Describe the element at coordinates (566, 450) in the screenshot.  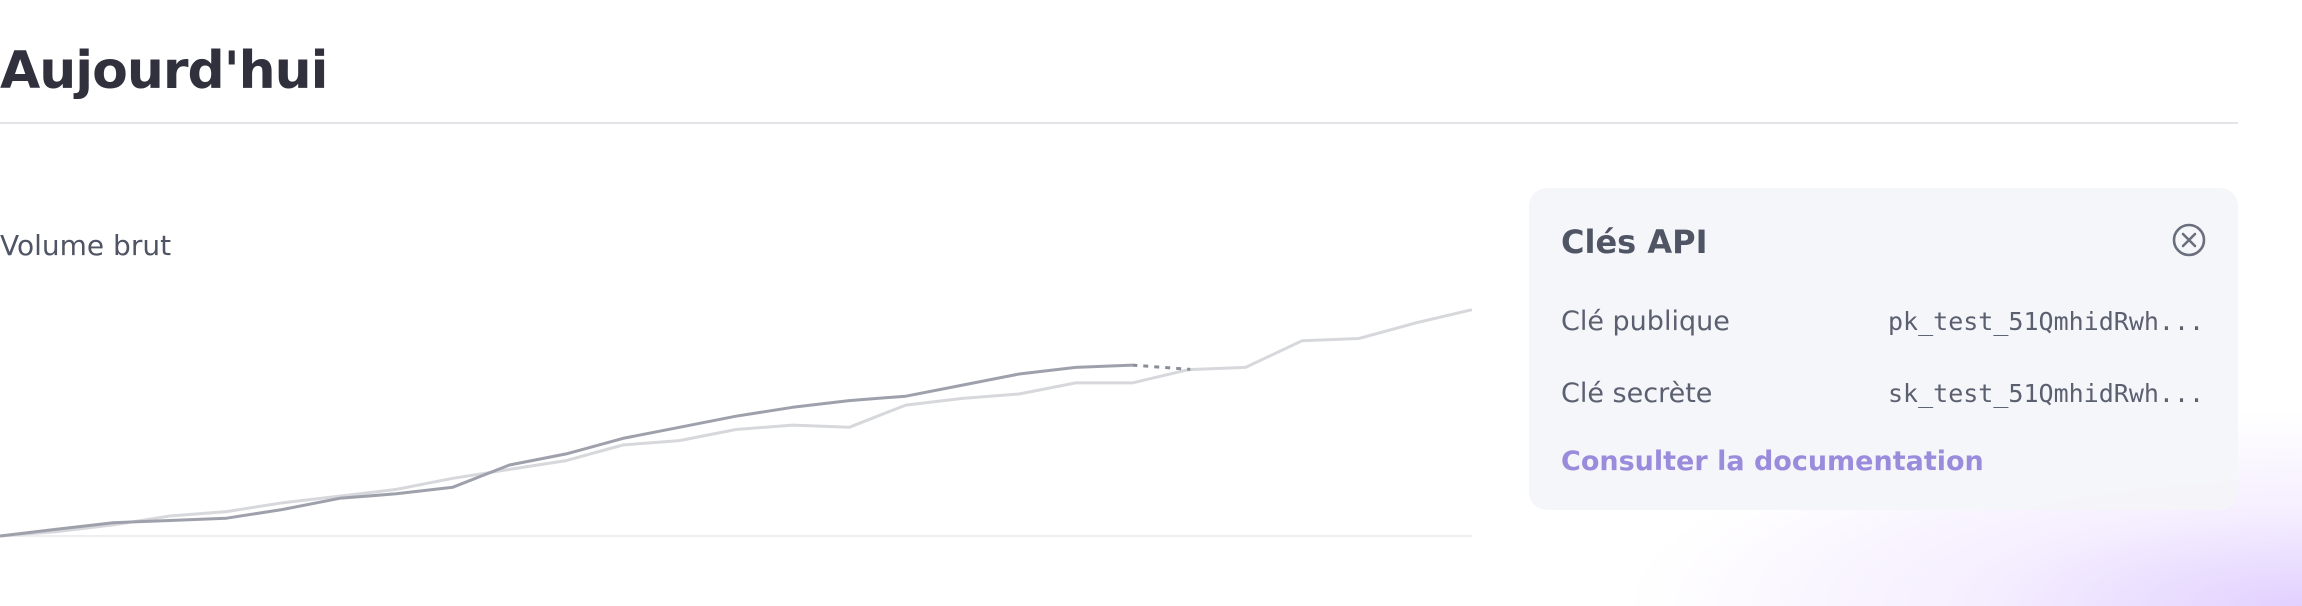
I see `today-series-line` at that location.